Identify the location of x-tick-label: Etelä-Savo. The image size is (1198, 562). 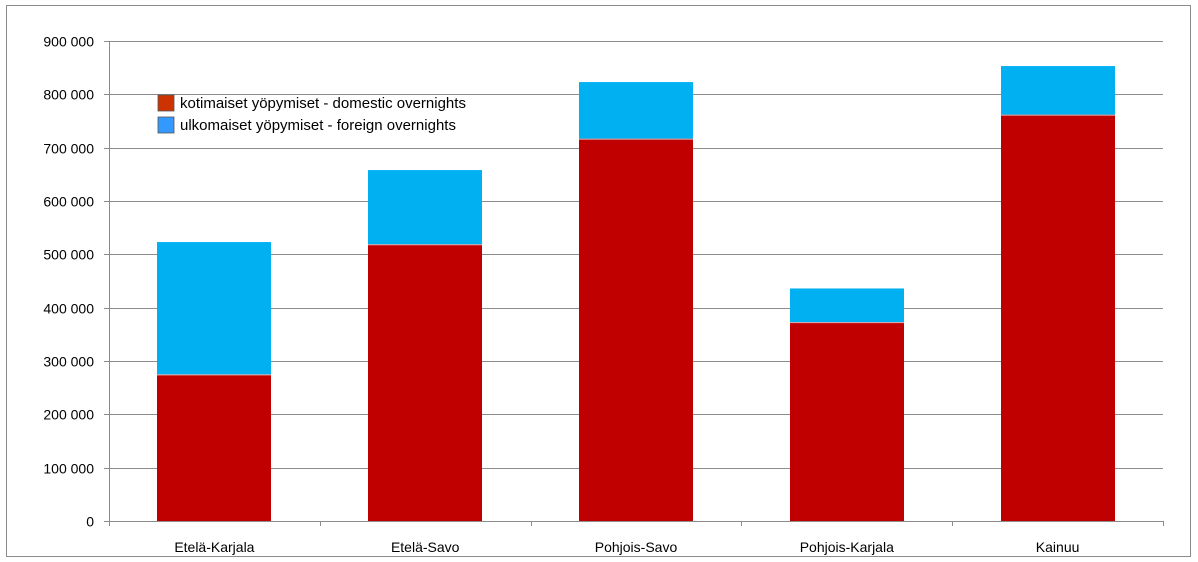
(425, 547).